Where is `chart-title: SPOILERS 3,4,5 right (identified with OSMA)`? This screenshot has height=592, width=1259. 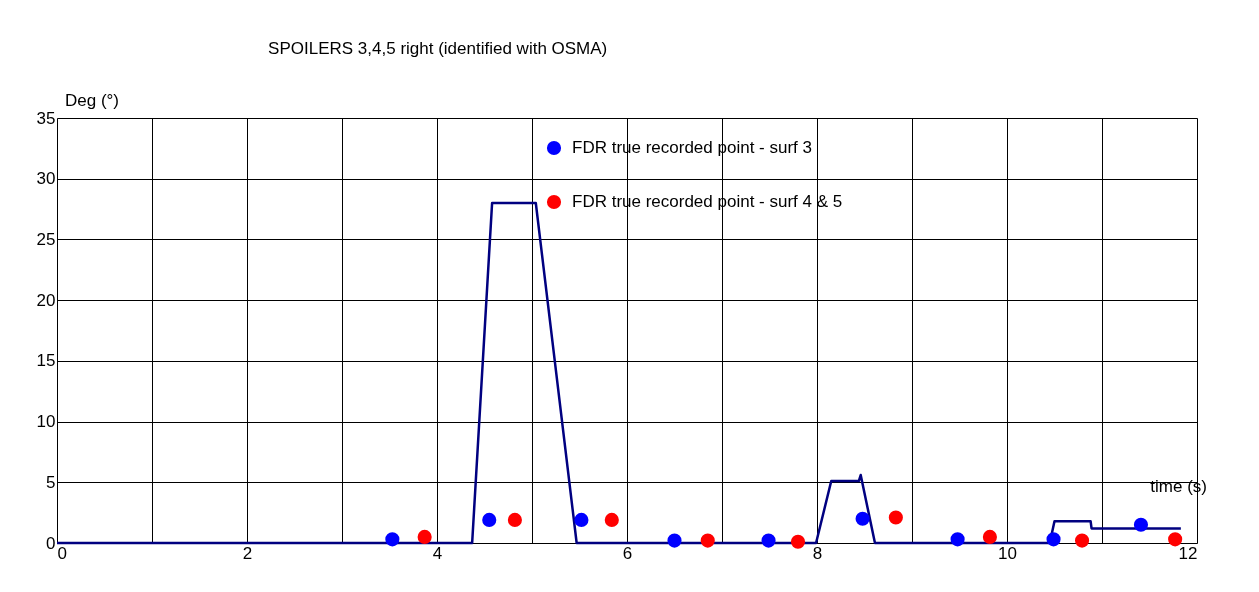 chart-title: SPOILERS 3,4,5 right (identified with OSMA) is located at coordinates (438, 48).